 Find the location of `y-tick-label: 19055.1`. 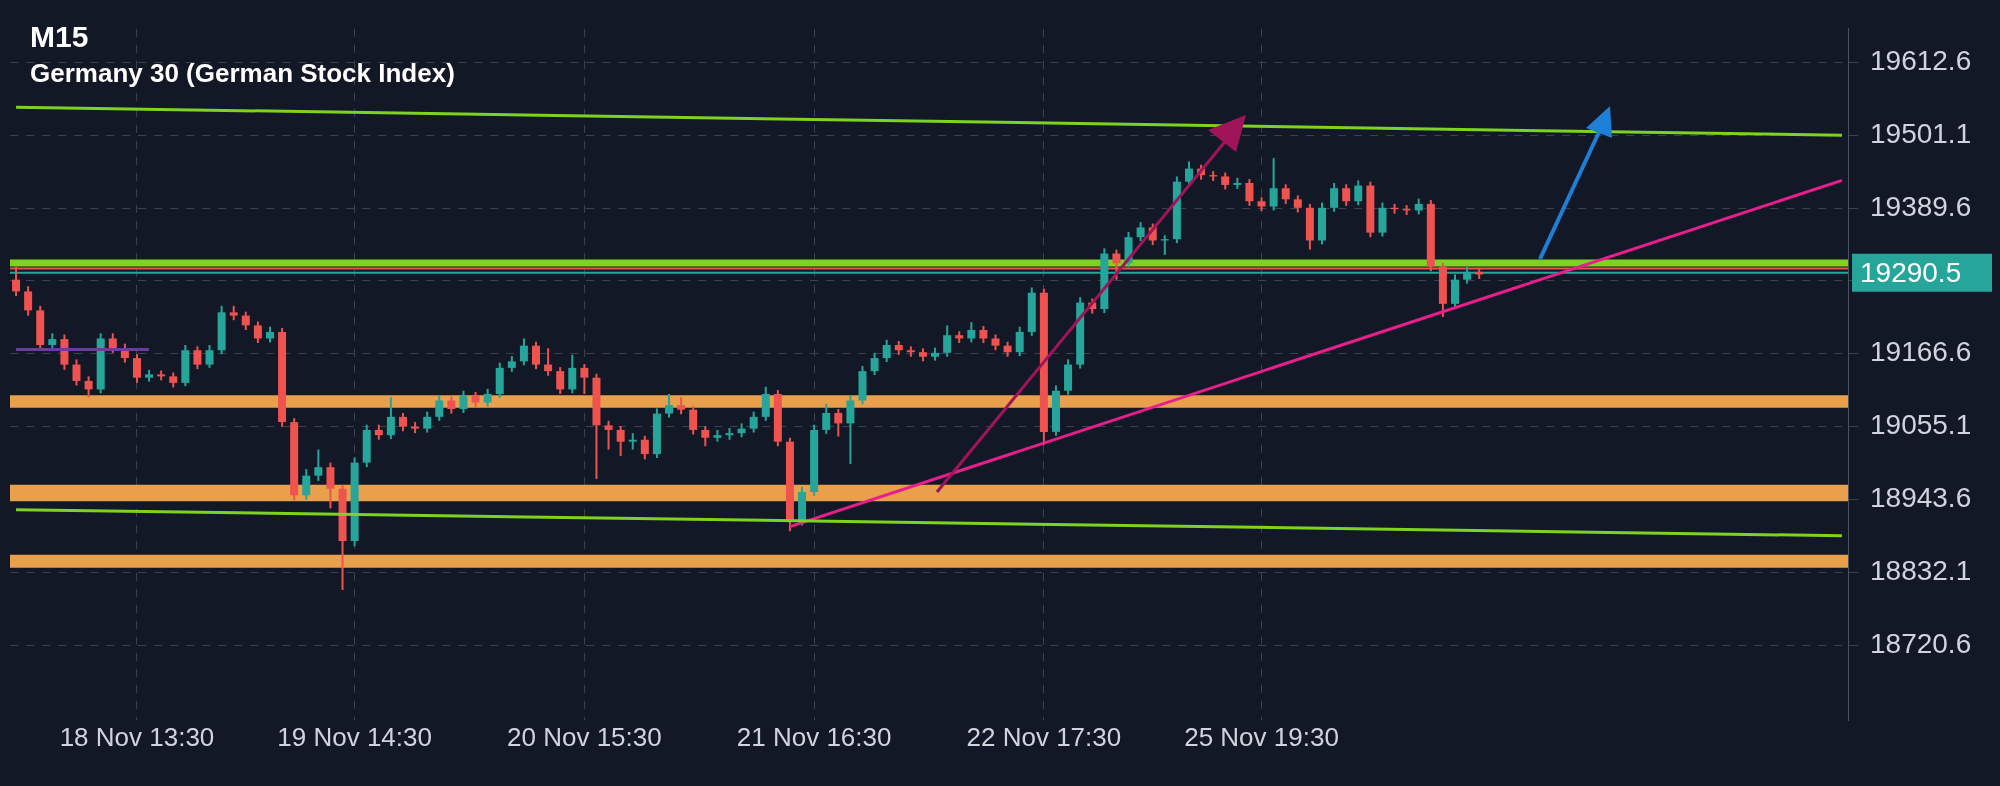

y-tick-label: 19055.1 is located at coordinates (1921, 425).